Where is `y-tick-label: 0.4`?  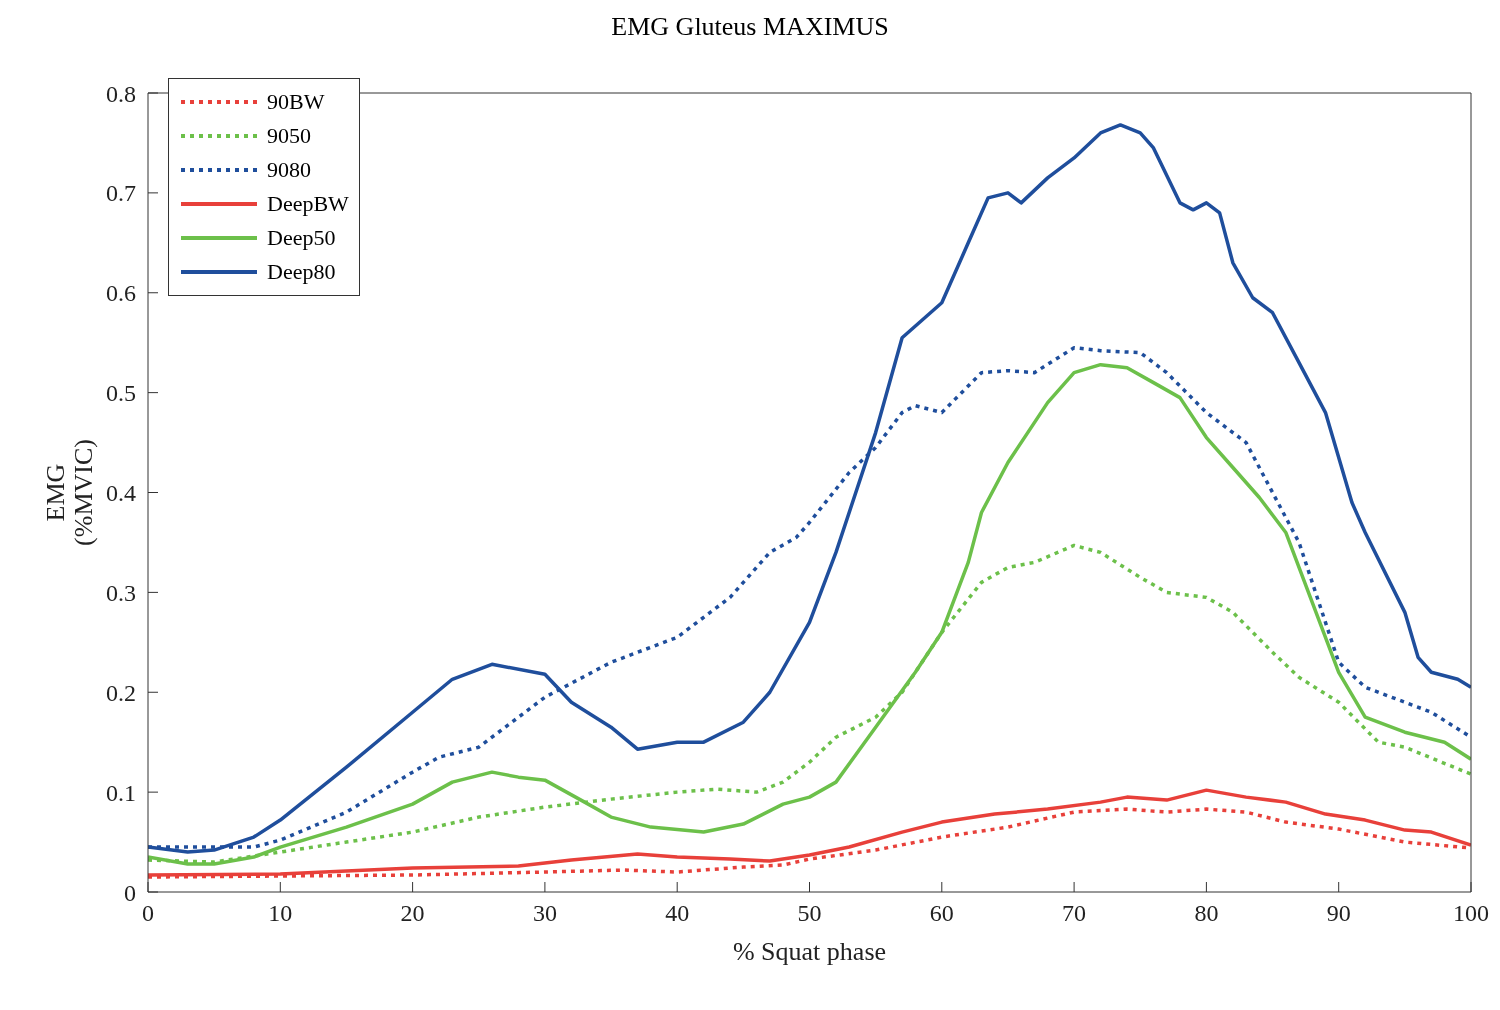 y-tick-label: 0.4 is located at coordinates (121, 493).